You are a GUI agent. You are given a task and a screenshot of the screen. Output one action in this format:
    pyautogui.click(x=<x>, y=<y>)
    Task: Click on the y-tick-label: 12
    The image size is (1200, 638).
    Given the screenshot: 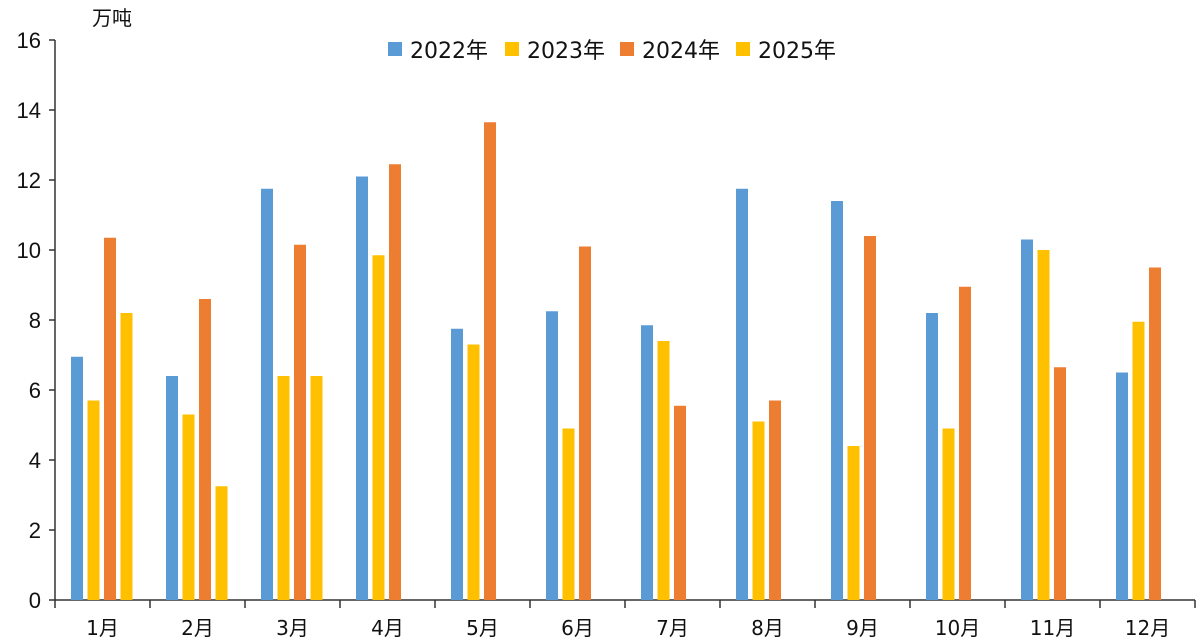 What is the action you would take?
    pyautogui.click(x=29, y=180)
    